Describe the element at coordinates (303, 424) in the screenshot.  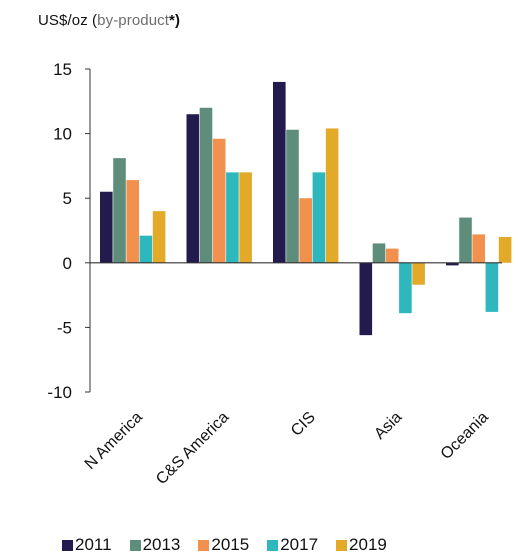
I see `x-category-label: CIS` at that location.